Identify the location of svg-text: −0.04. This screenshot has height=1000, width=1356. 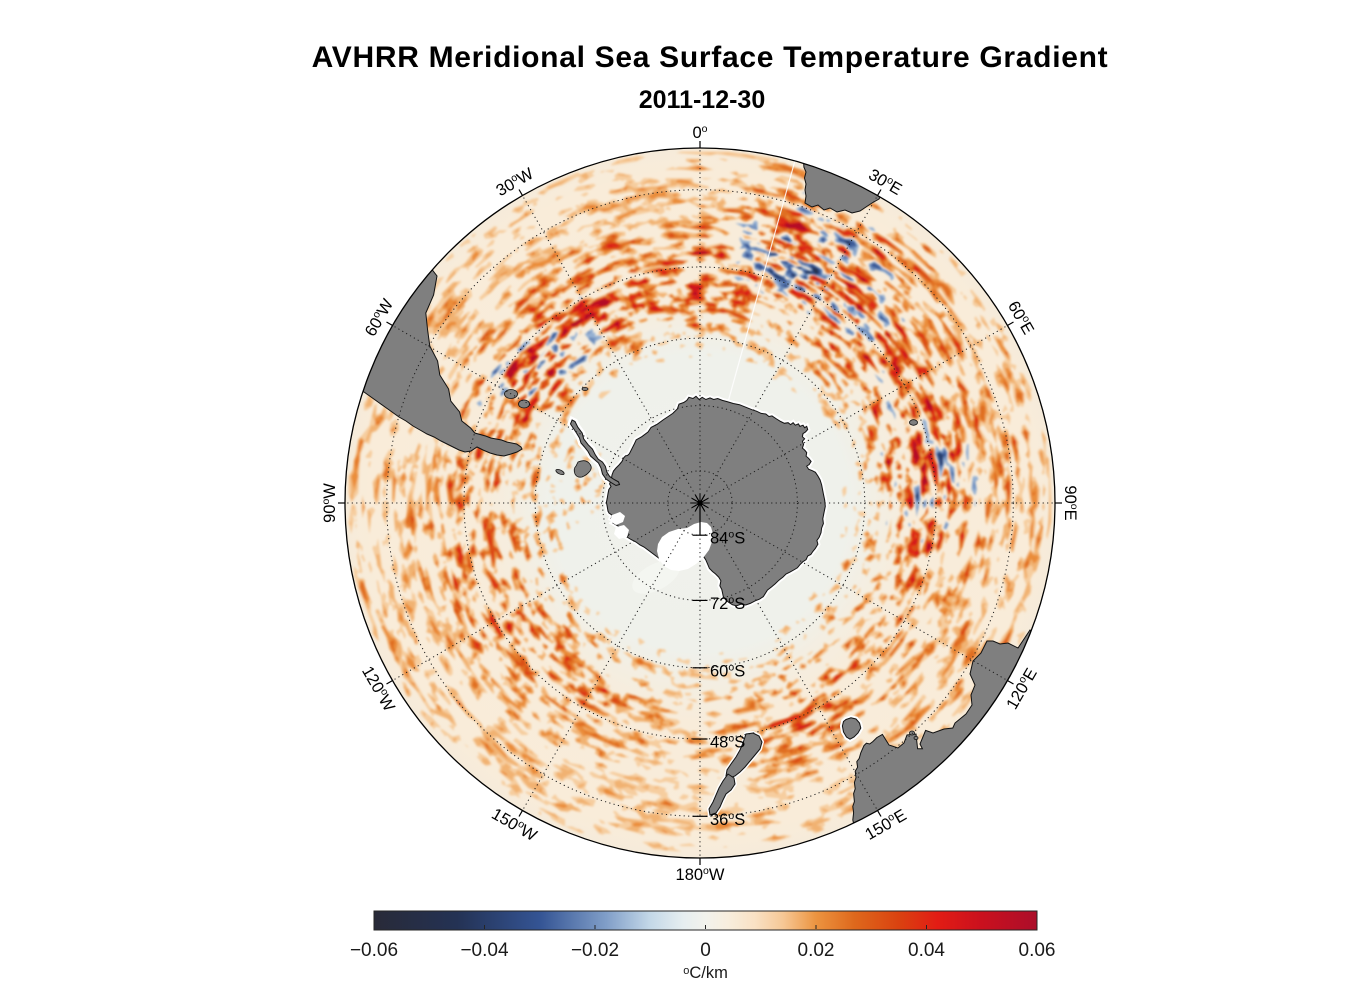
(484, 950).